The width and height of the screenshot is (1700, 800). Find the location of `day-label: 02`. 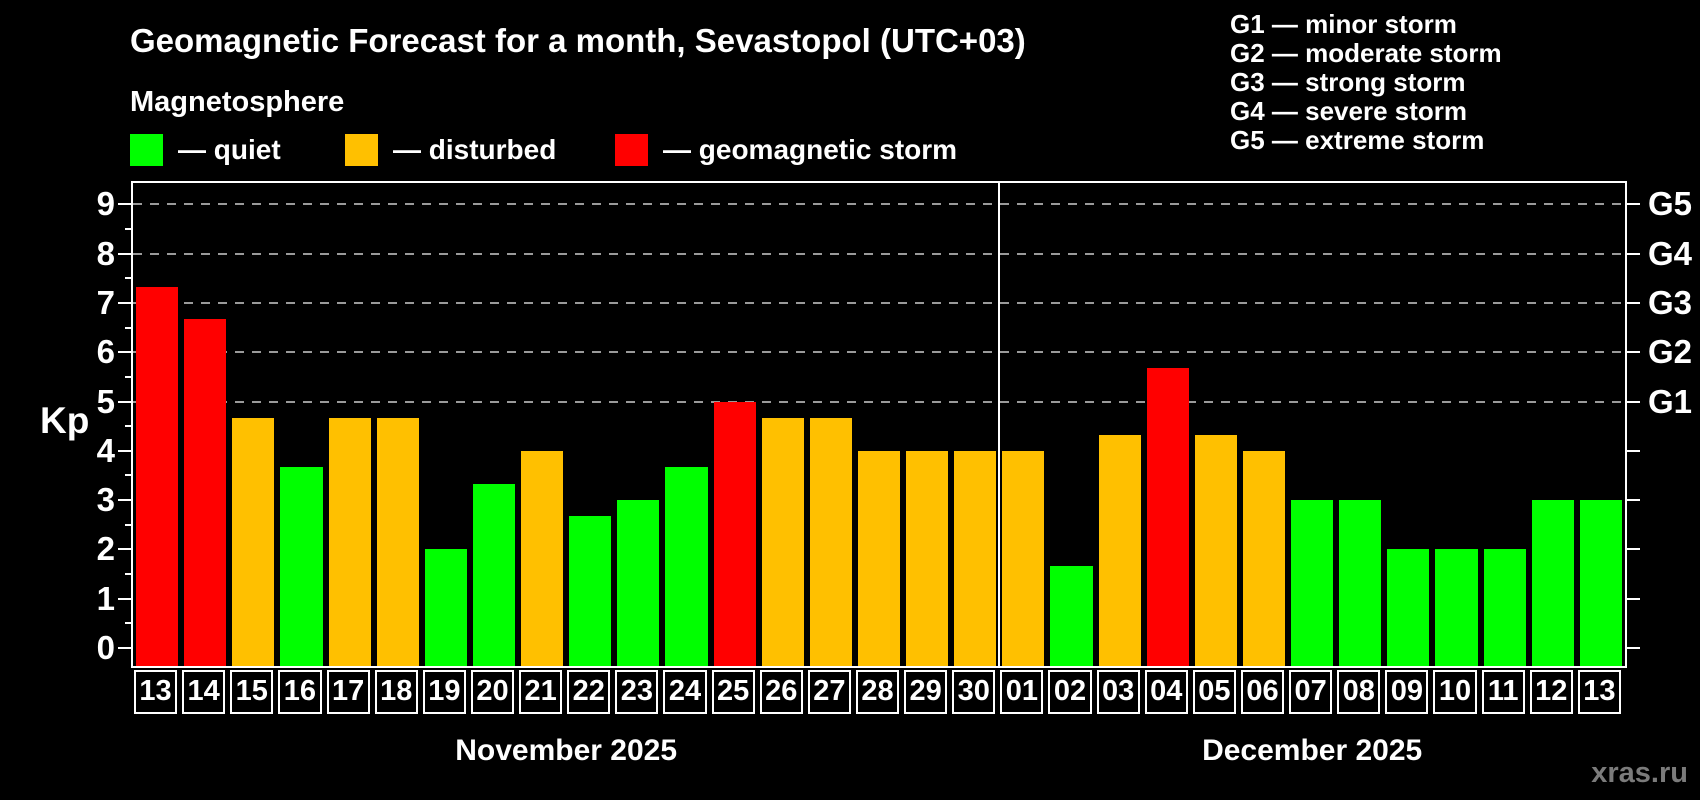

day-label: 02 is located at coordinates (1070, 692).